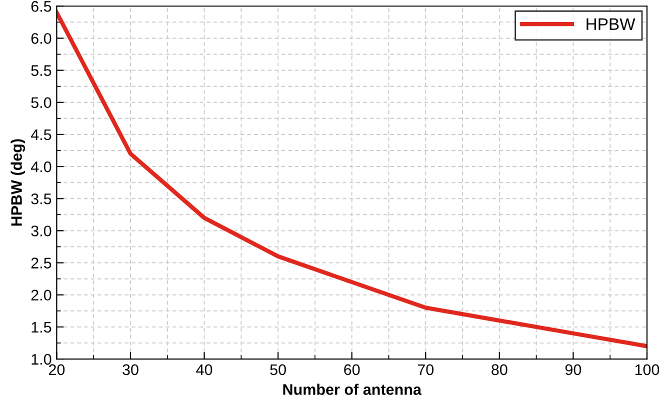  Describe the element at coordinates (41, 198) in the screenshot. I see `y-tick-label: 3.5` at that location.